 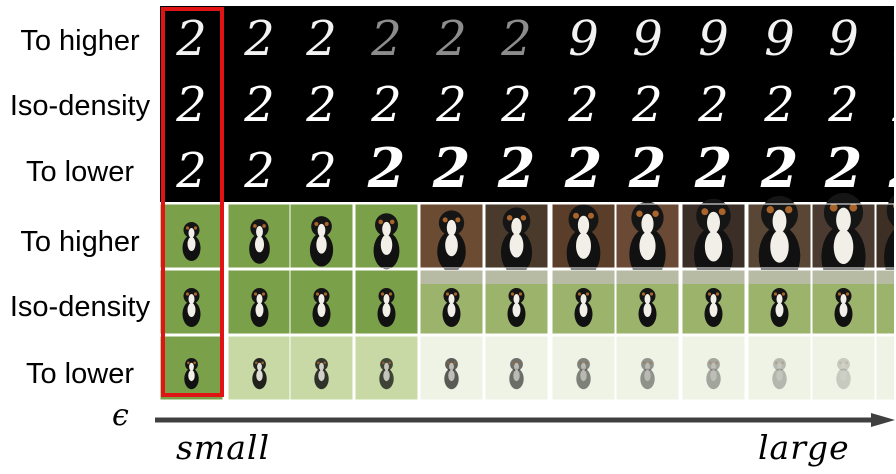 I want to click on row-label: To lower, so click(x=80, y=374).